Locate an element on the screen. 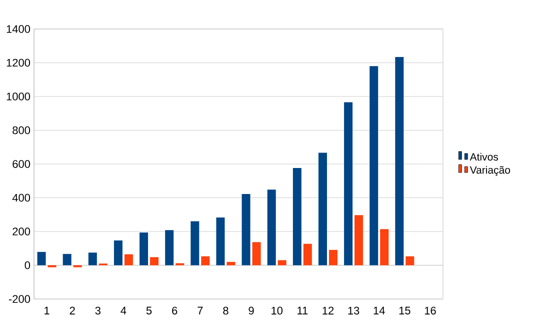 The image size is (534, 322). y-tick-label: 400 is located at coordinates (21, 198).